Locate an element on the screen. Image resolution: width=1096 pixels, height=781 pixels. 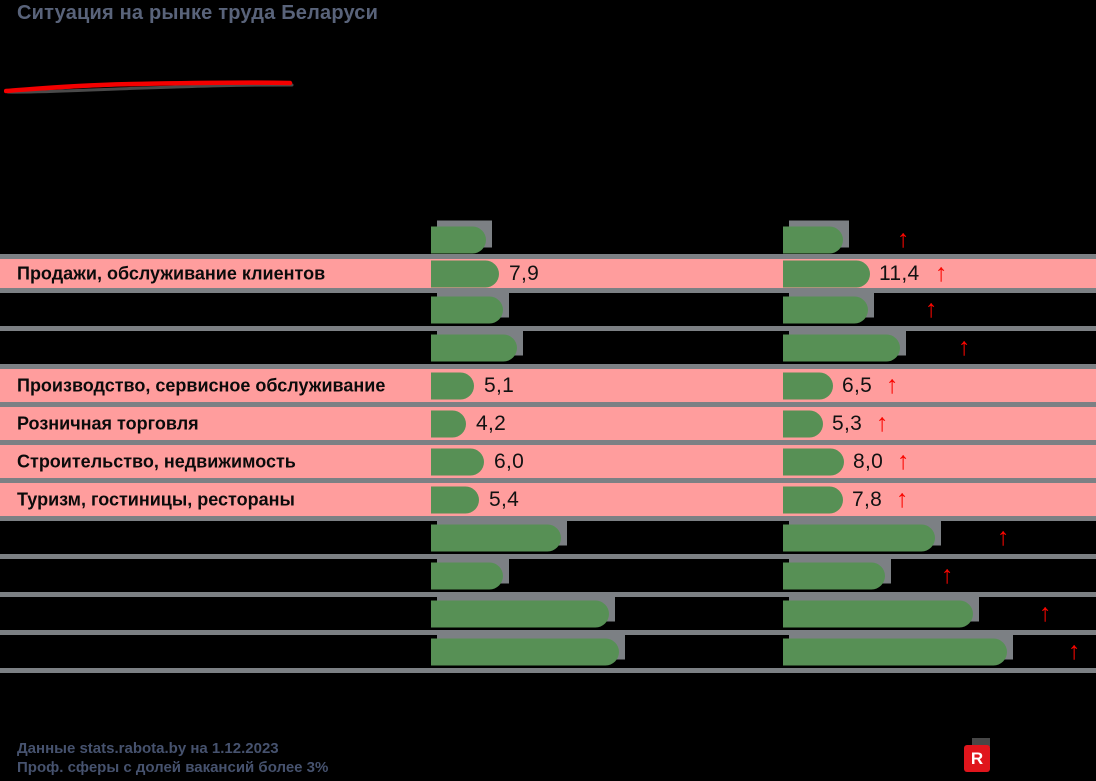
page-title: Ситуация на рынке труда Беларуси is located at coordinates (198, 13).